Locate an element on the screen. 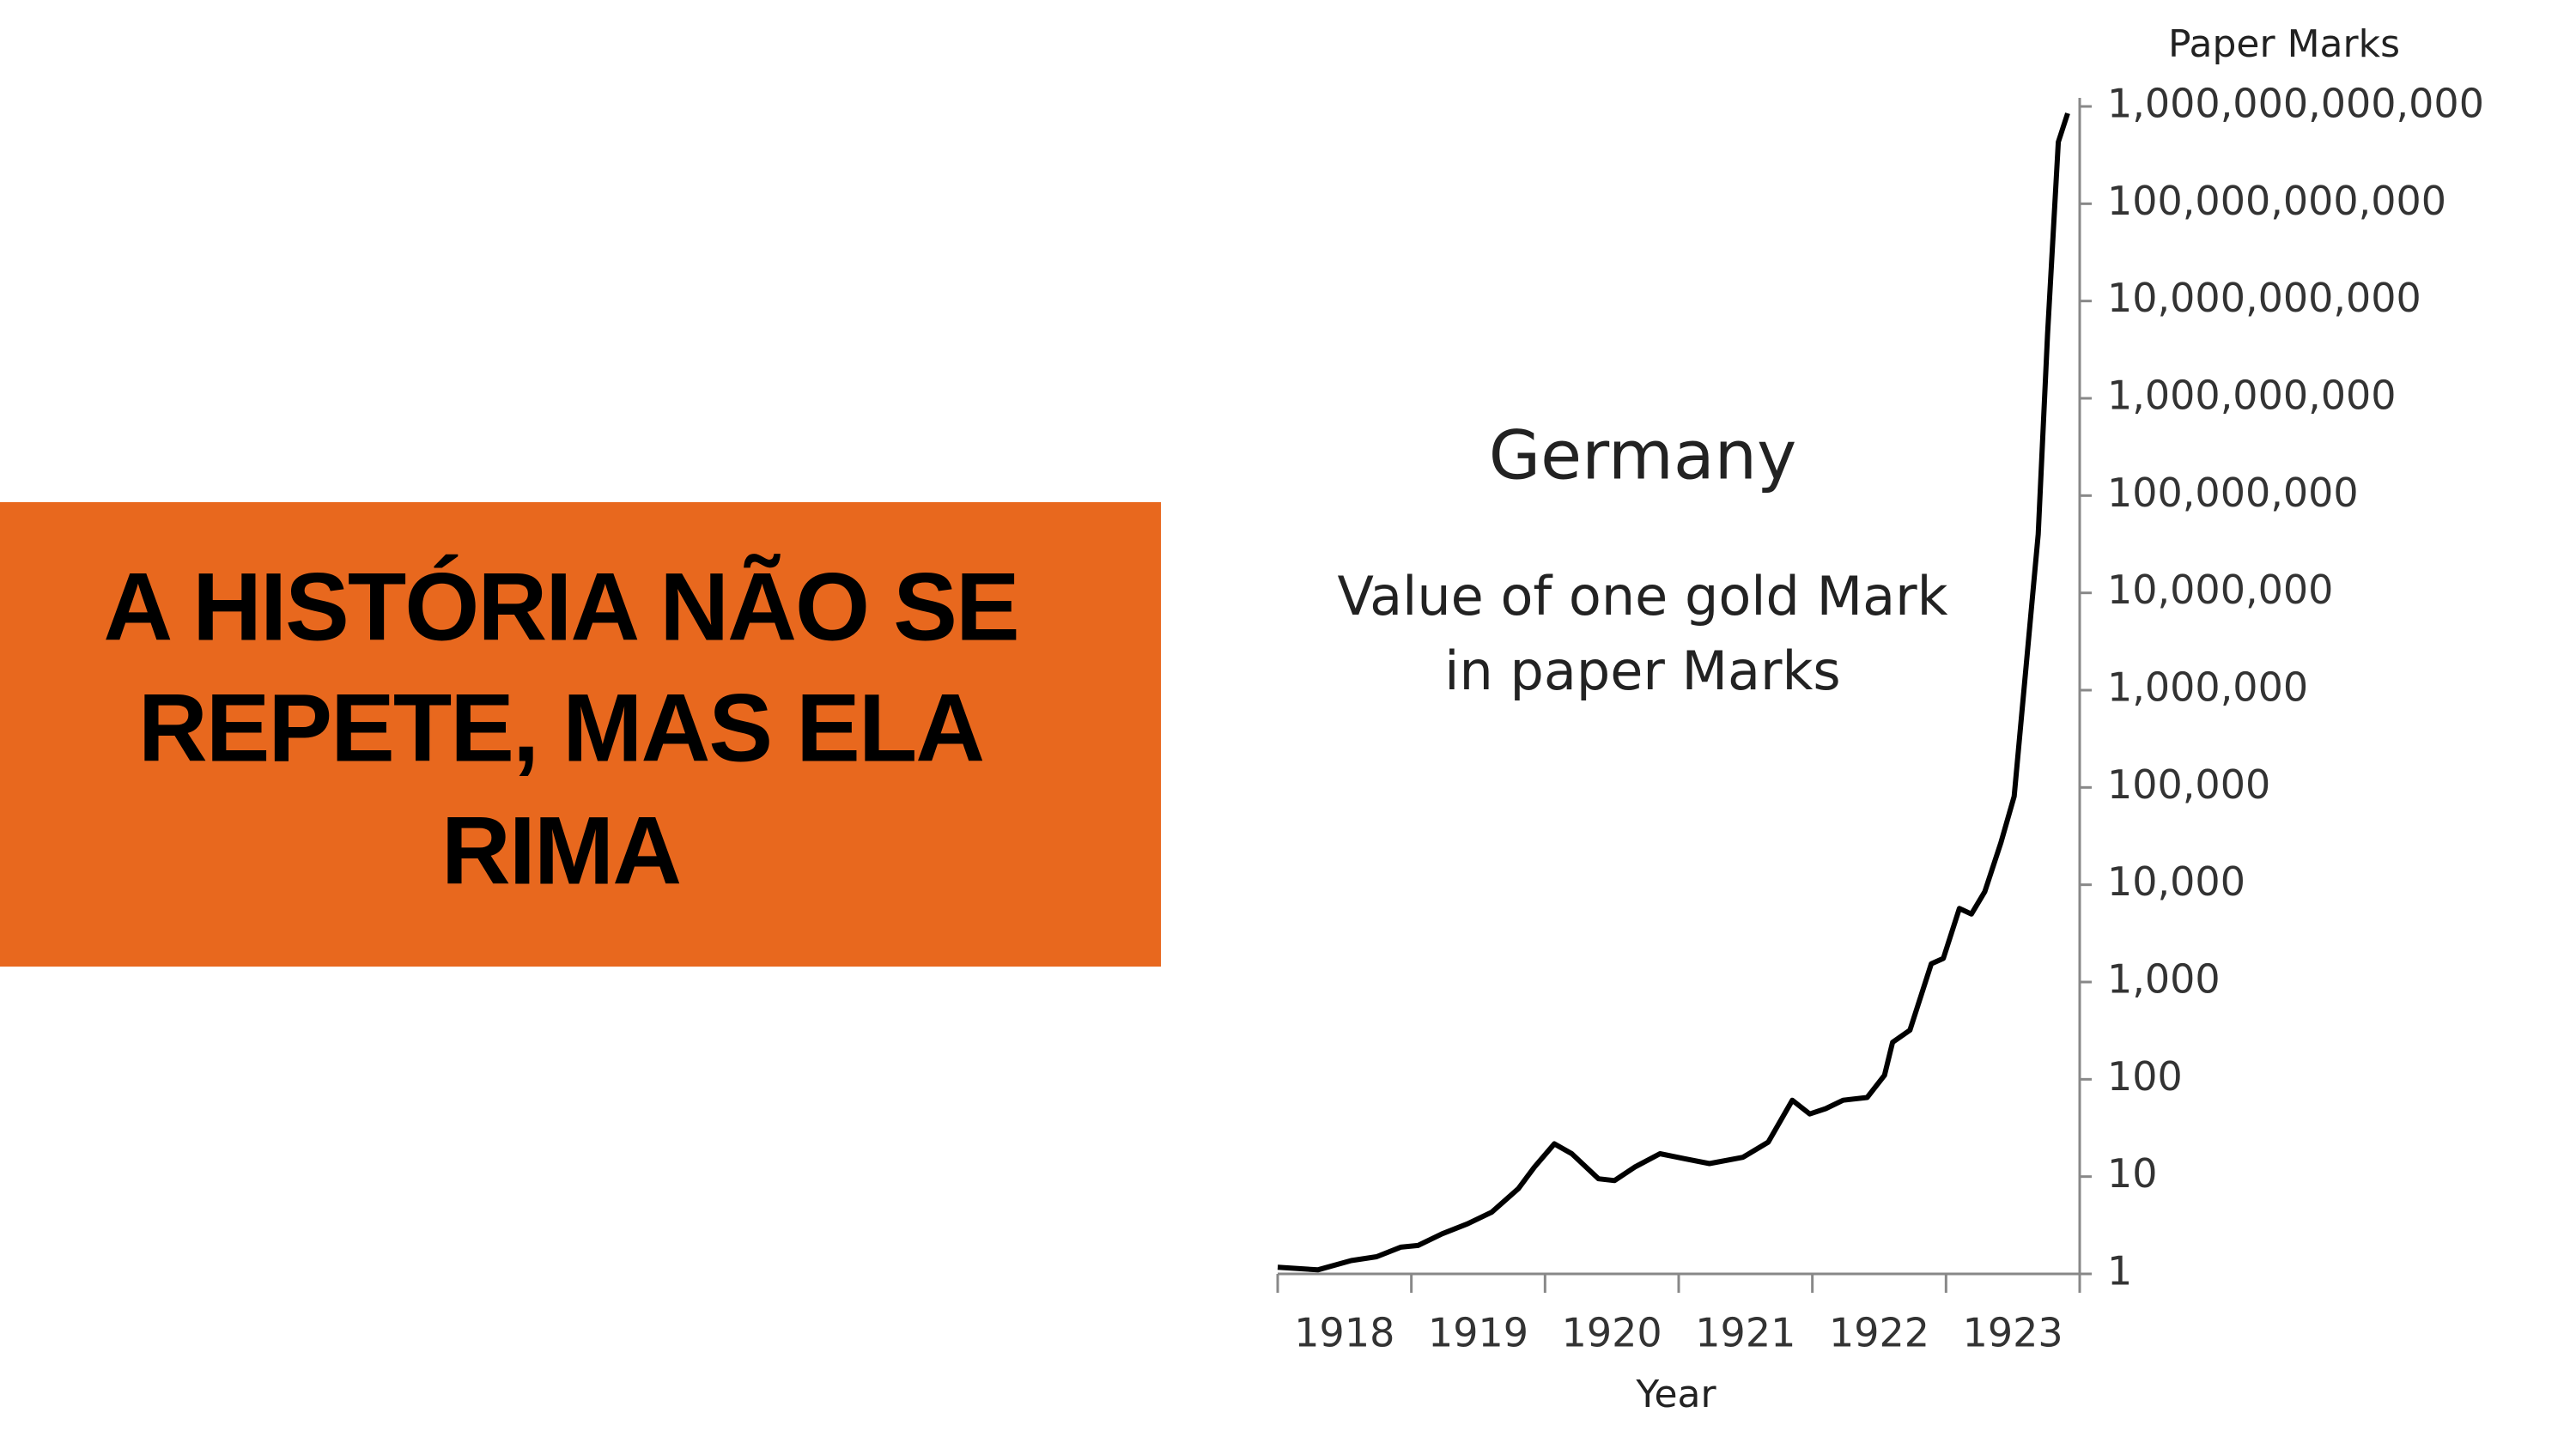 The width and height of the screenshot is (2576, 1449). headline-box is located at coordinates (580, 734).